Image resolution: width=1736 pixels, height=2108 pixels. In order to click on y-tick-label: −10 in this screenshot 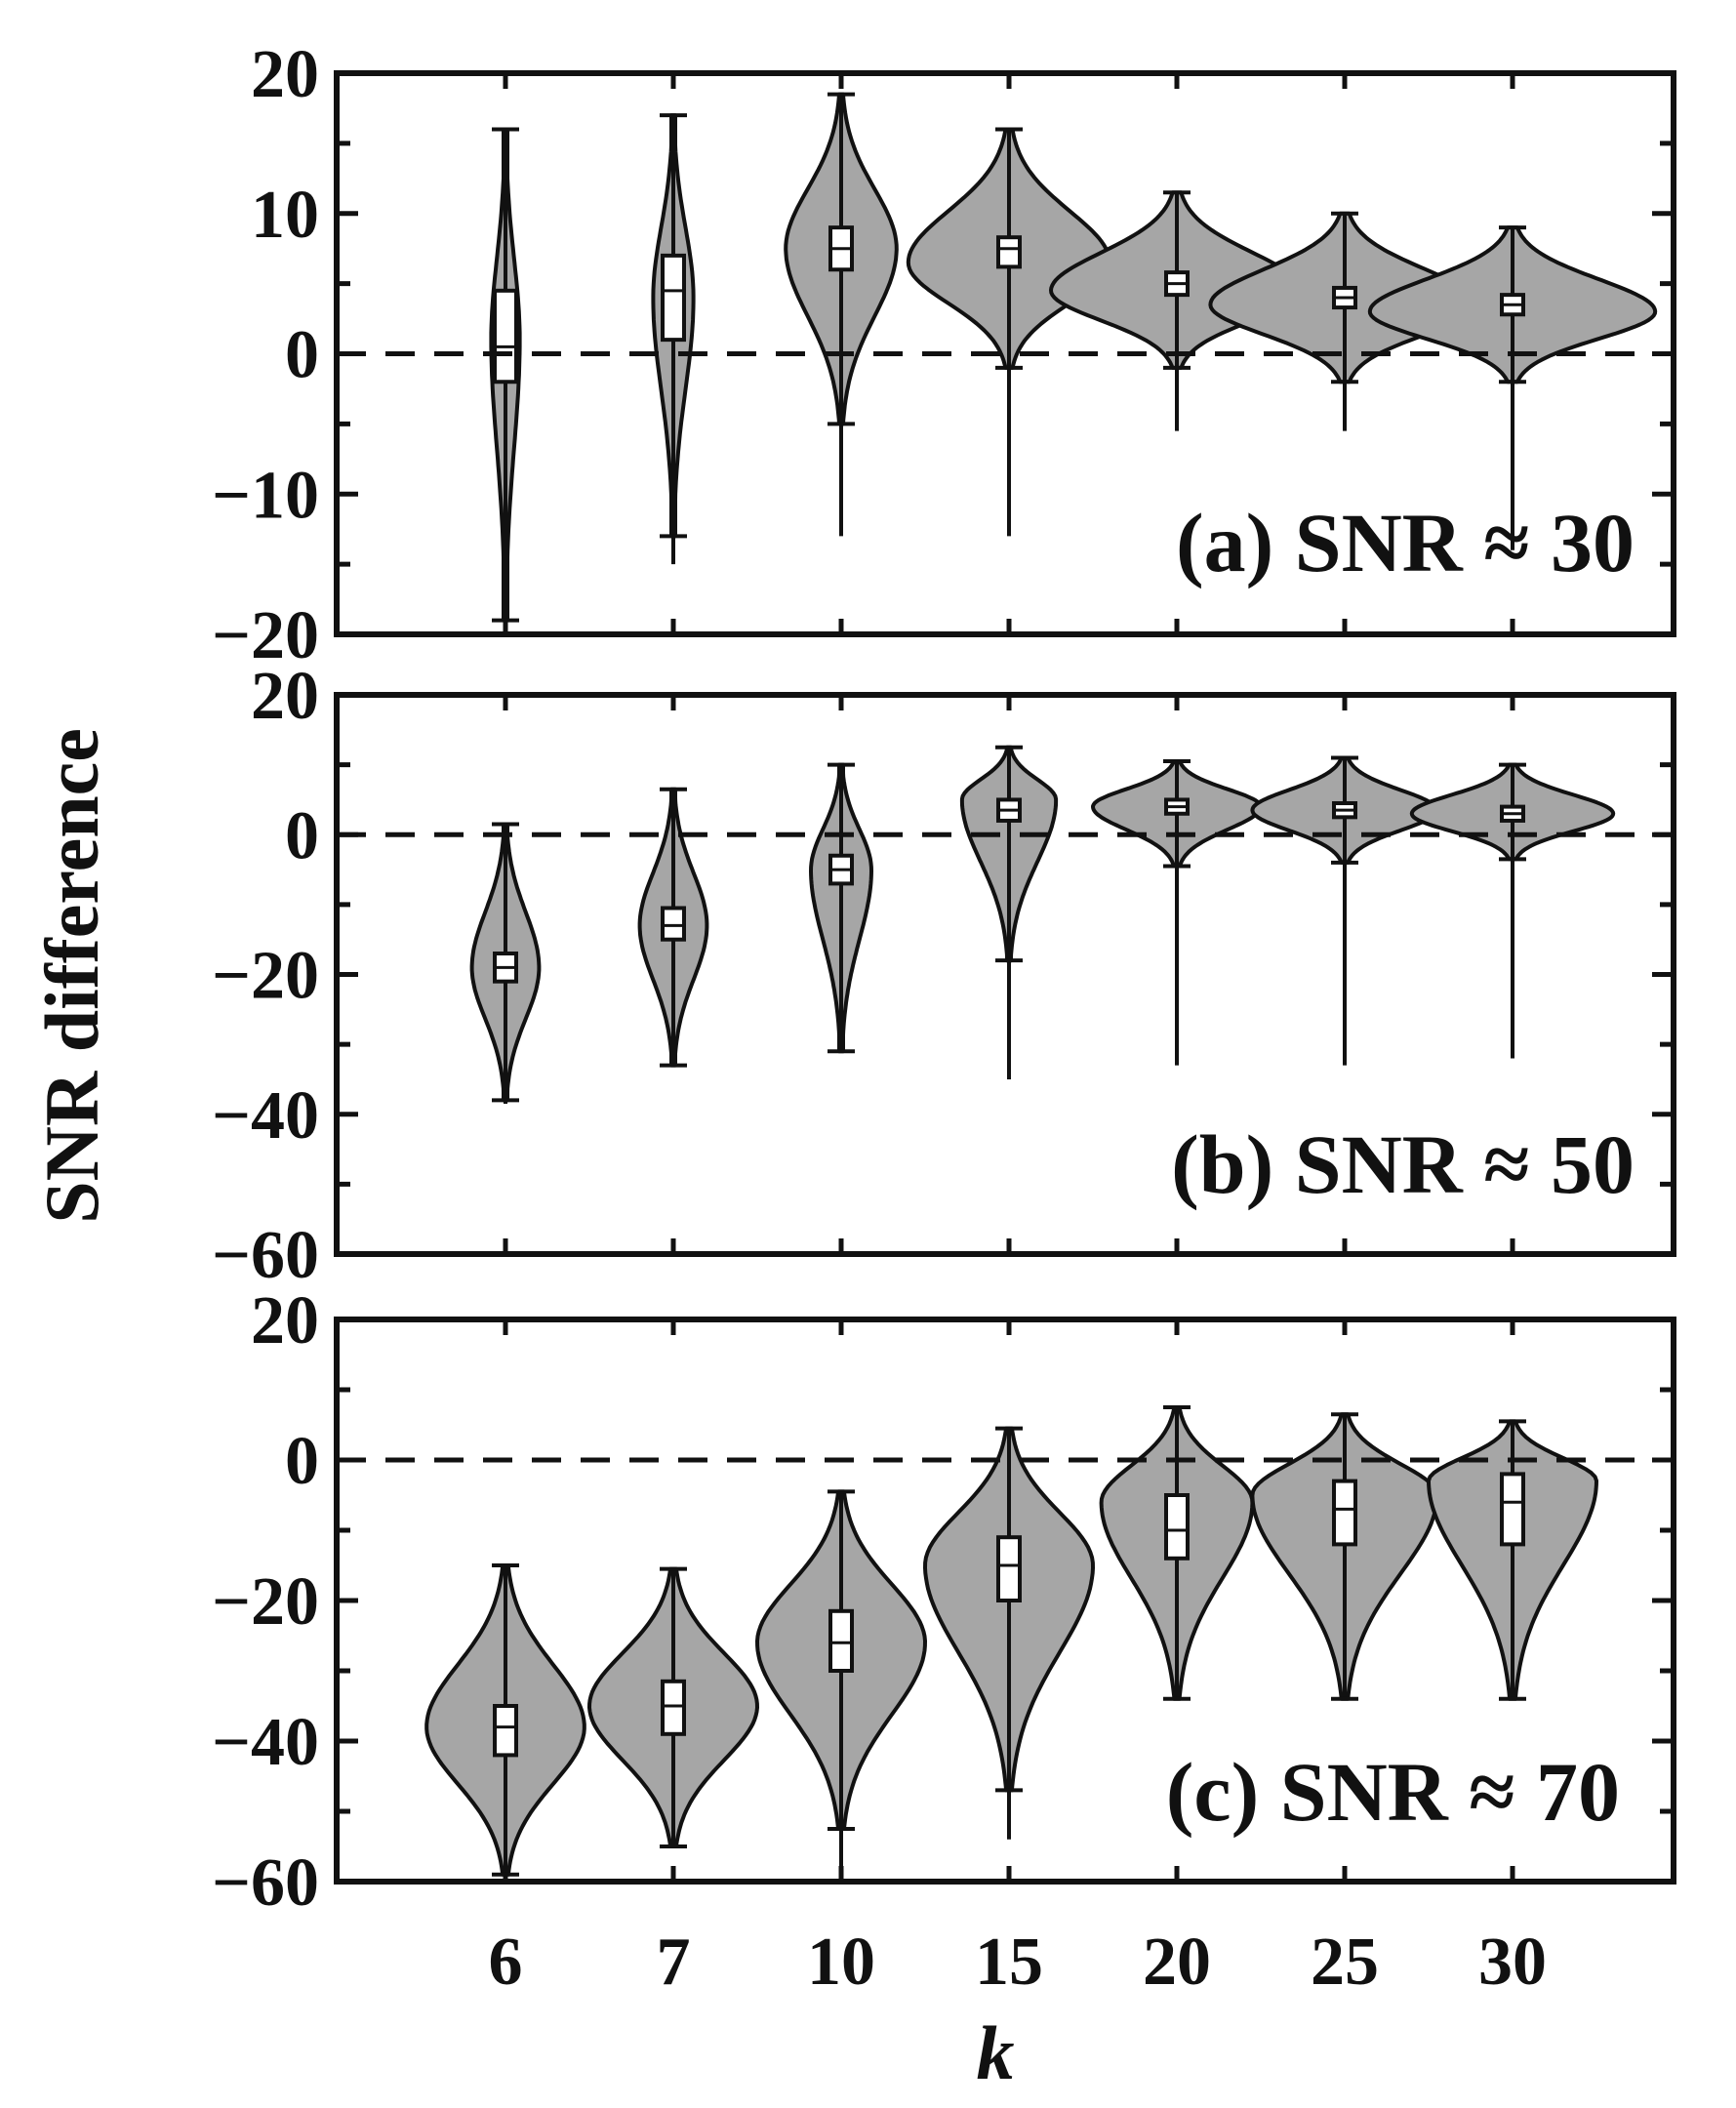, I will do `click(265, 495)`.